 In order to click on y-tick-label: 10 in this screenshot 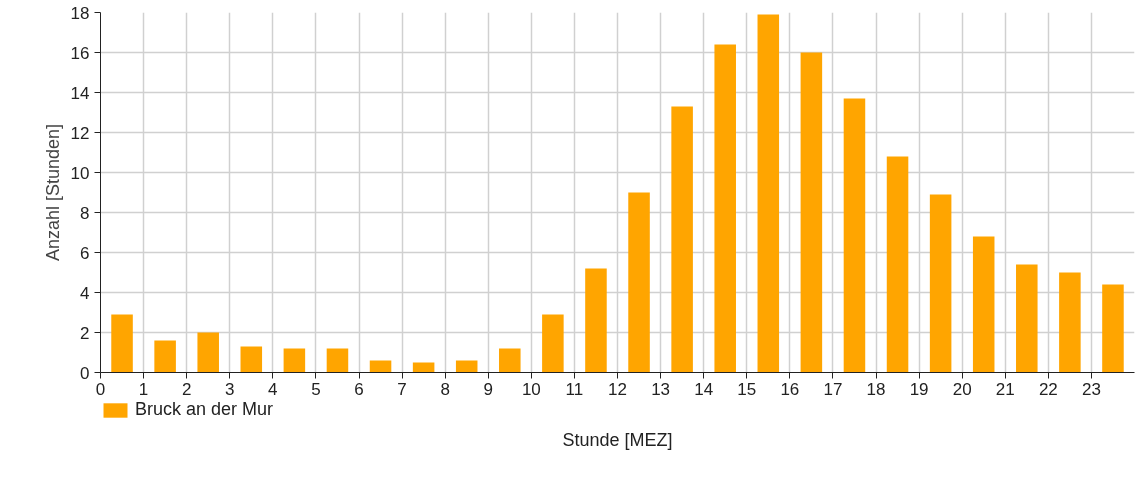, I will do `click(80, 173)`.